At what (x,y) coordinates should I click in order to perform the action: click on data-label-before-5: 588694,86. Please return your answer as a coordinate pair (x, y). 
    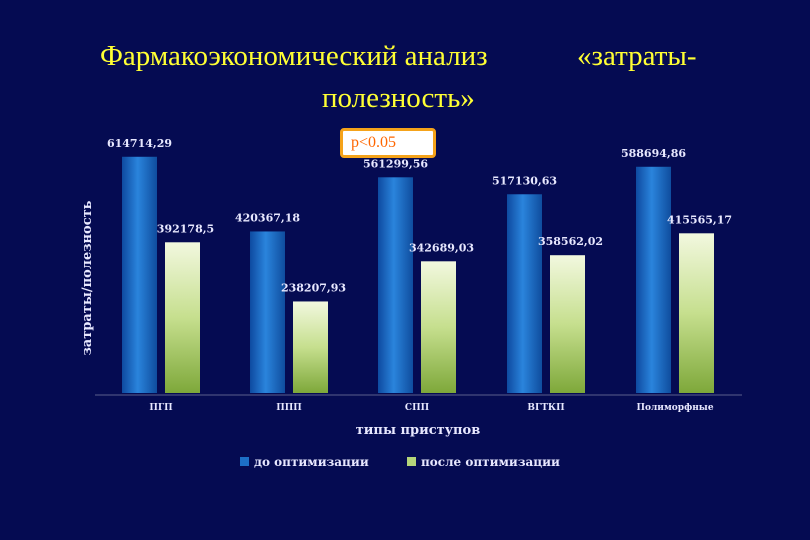
    Looking at the image, I should click on (653, 153).